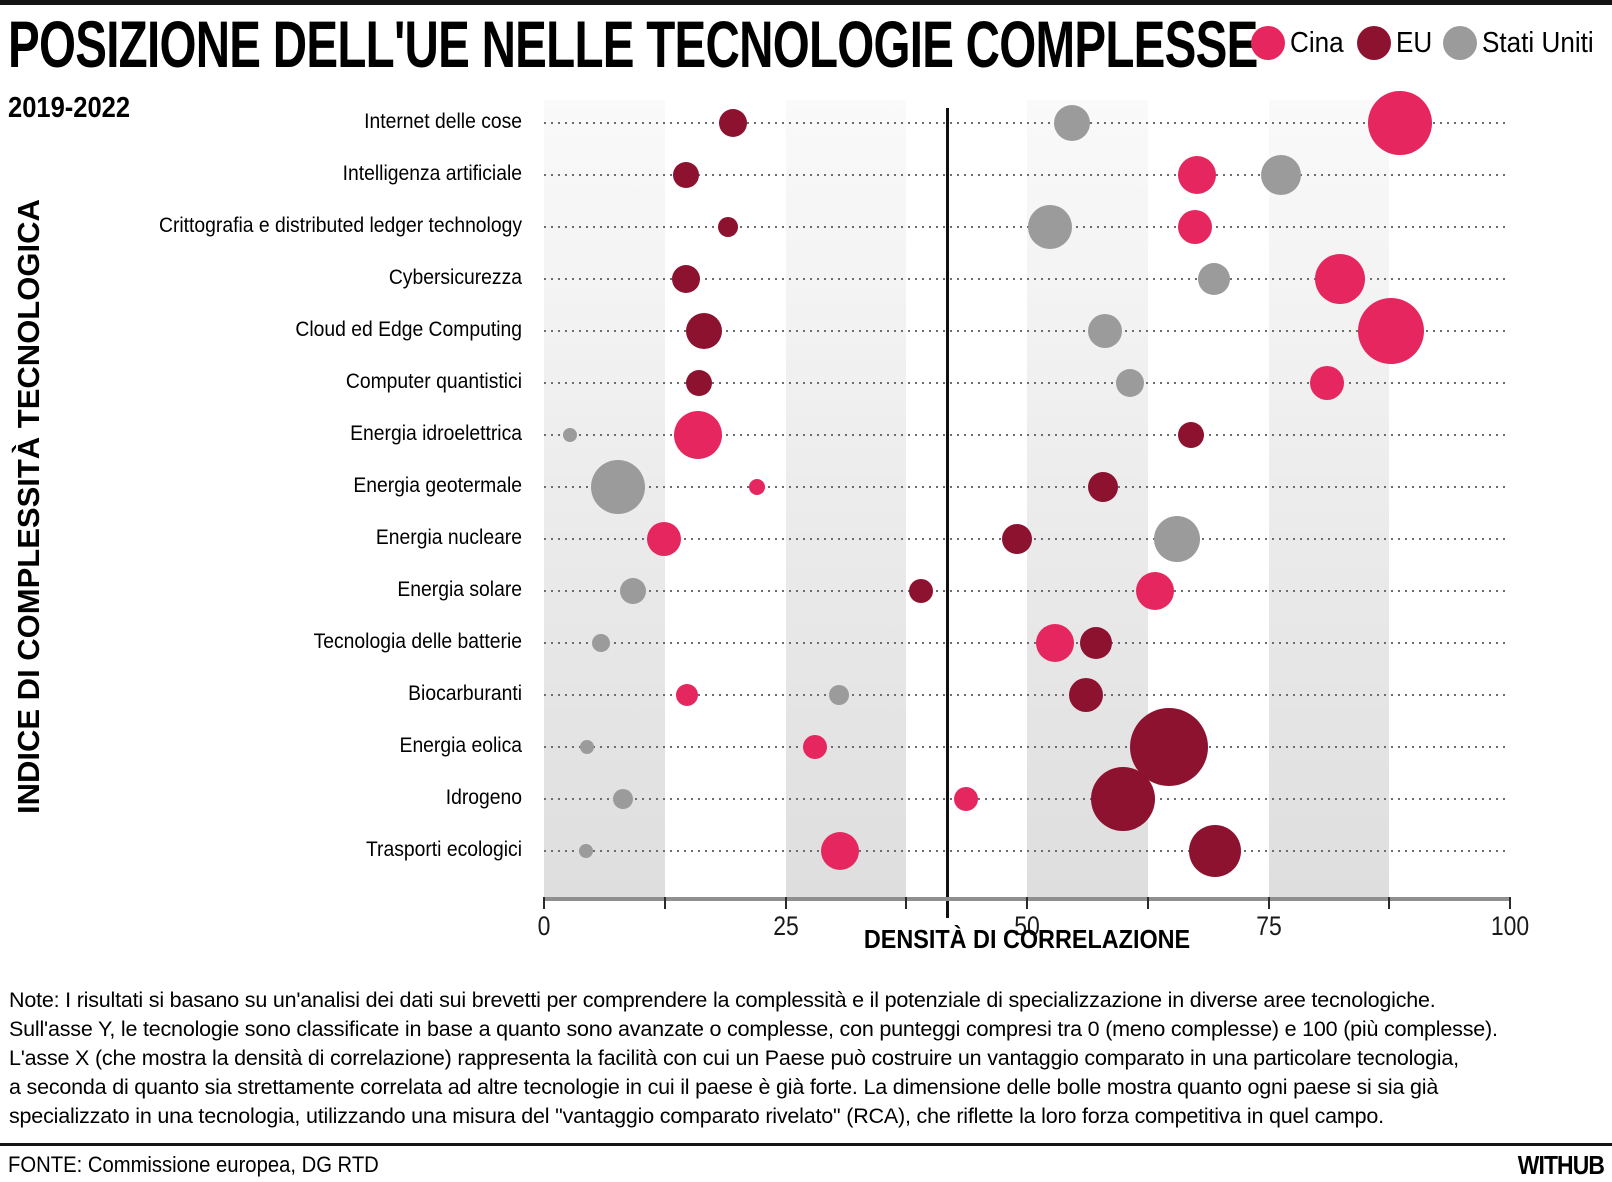 The height and width of the screenshot is (1182, 1612). I want to click on category-label: Tecnologia delle batterie, so click(417, 641).